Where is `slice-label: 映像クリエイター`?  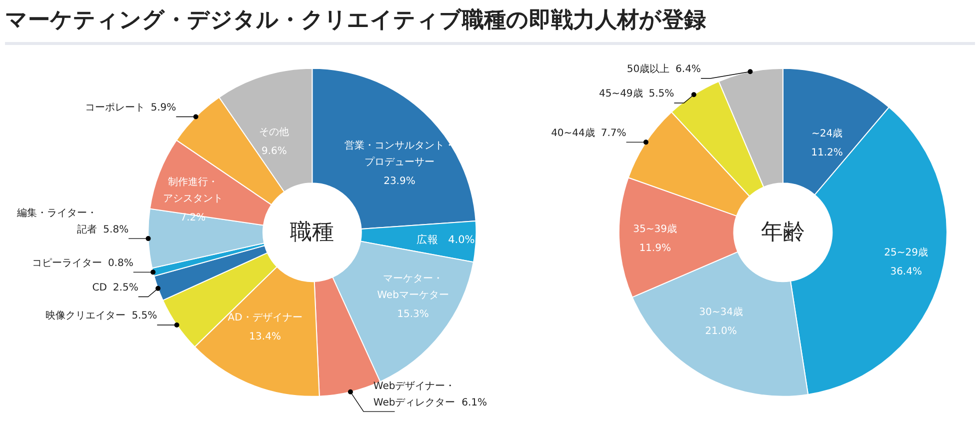
slice-label: 映像クリエイター is located at coordinates (86, 316).